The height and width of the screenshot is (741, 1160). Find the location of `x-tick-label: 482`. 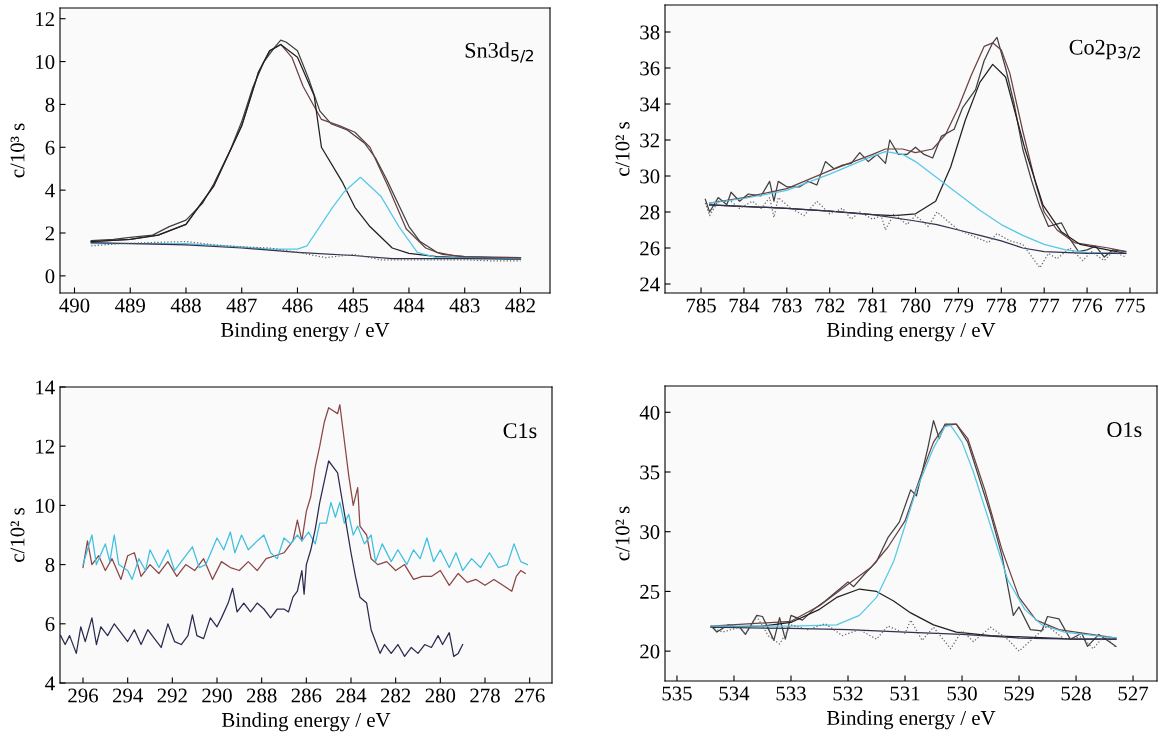

x-tick-label: 482 is located at coordinates (520, 305).